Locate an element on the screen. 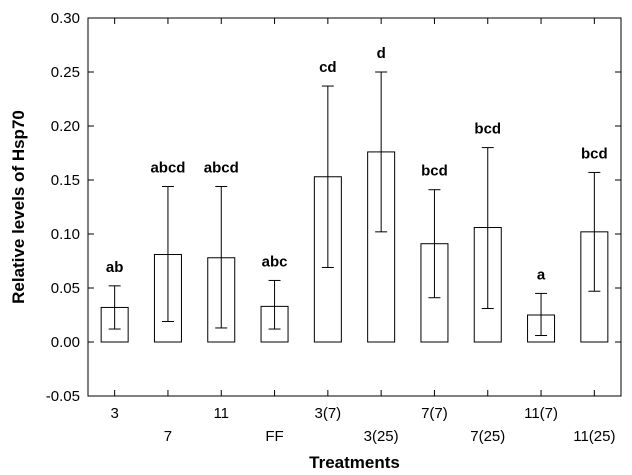 This screenshot has height=475, width=632. y-tick-label: 0.25 is located at coordinates (65, 72).